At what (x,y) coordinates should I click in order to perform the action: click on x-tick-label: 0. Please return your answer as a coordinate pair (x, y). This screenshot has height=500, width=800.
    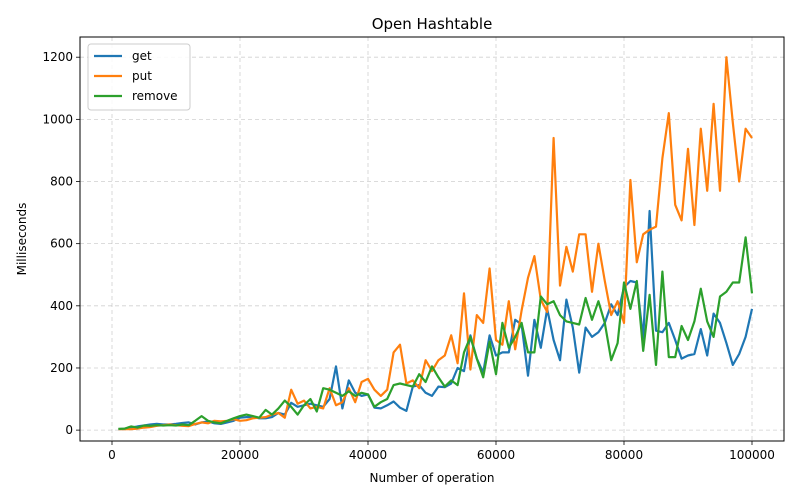
    Looking at the image, I should click on (112, 455).